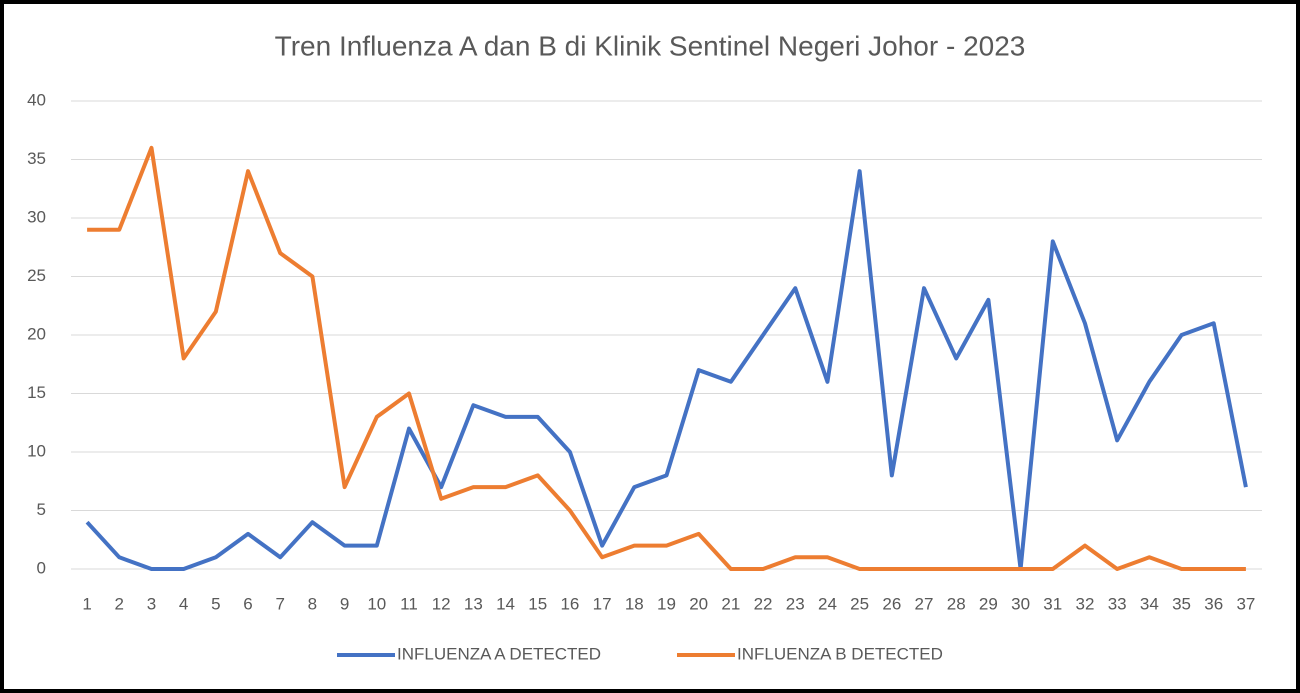 The image size is (1300, 693). What do you see at coordinates (36, 275) in the screenshot?
I see `y-tick-label: 25` at bounding box center [36, 275].